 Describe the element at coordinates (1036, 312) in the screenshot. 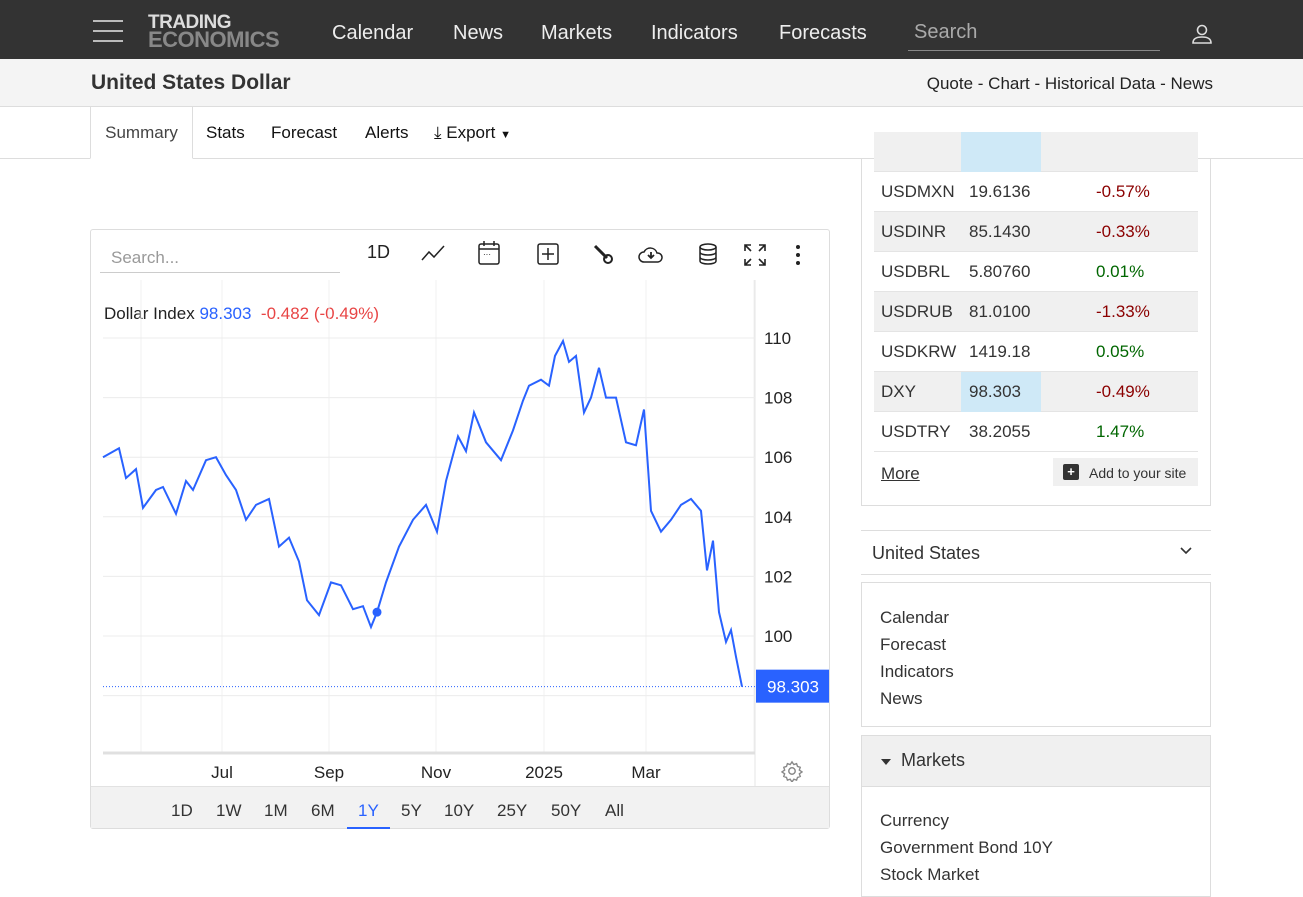

I see `table-row: USDRUB 81.0100 -1.33%` at that location.